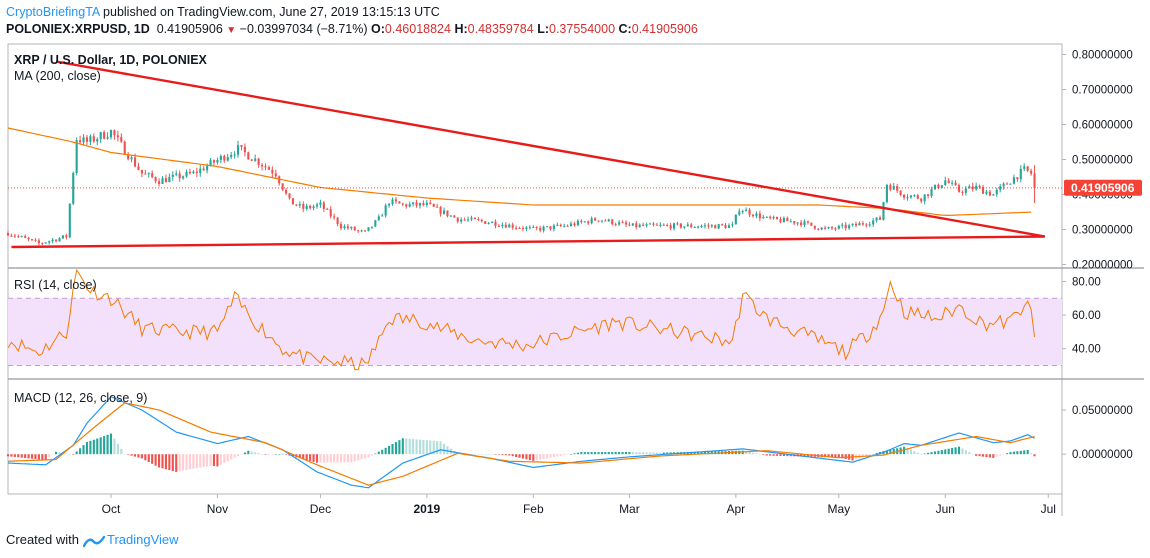  Describe the element at coordinates (629, 509) in the screenshot. I see `x-tick-label: Mar` at that location.